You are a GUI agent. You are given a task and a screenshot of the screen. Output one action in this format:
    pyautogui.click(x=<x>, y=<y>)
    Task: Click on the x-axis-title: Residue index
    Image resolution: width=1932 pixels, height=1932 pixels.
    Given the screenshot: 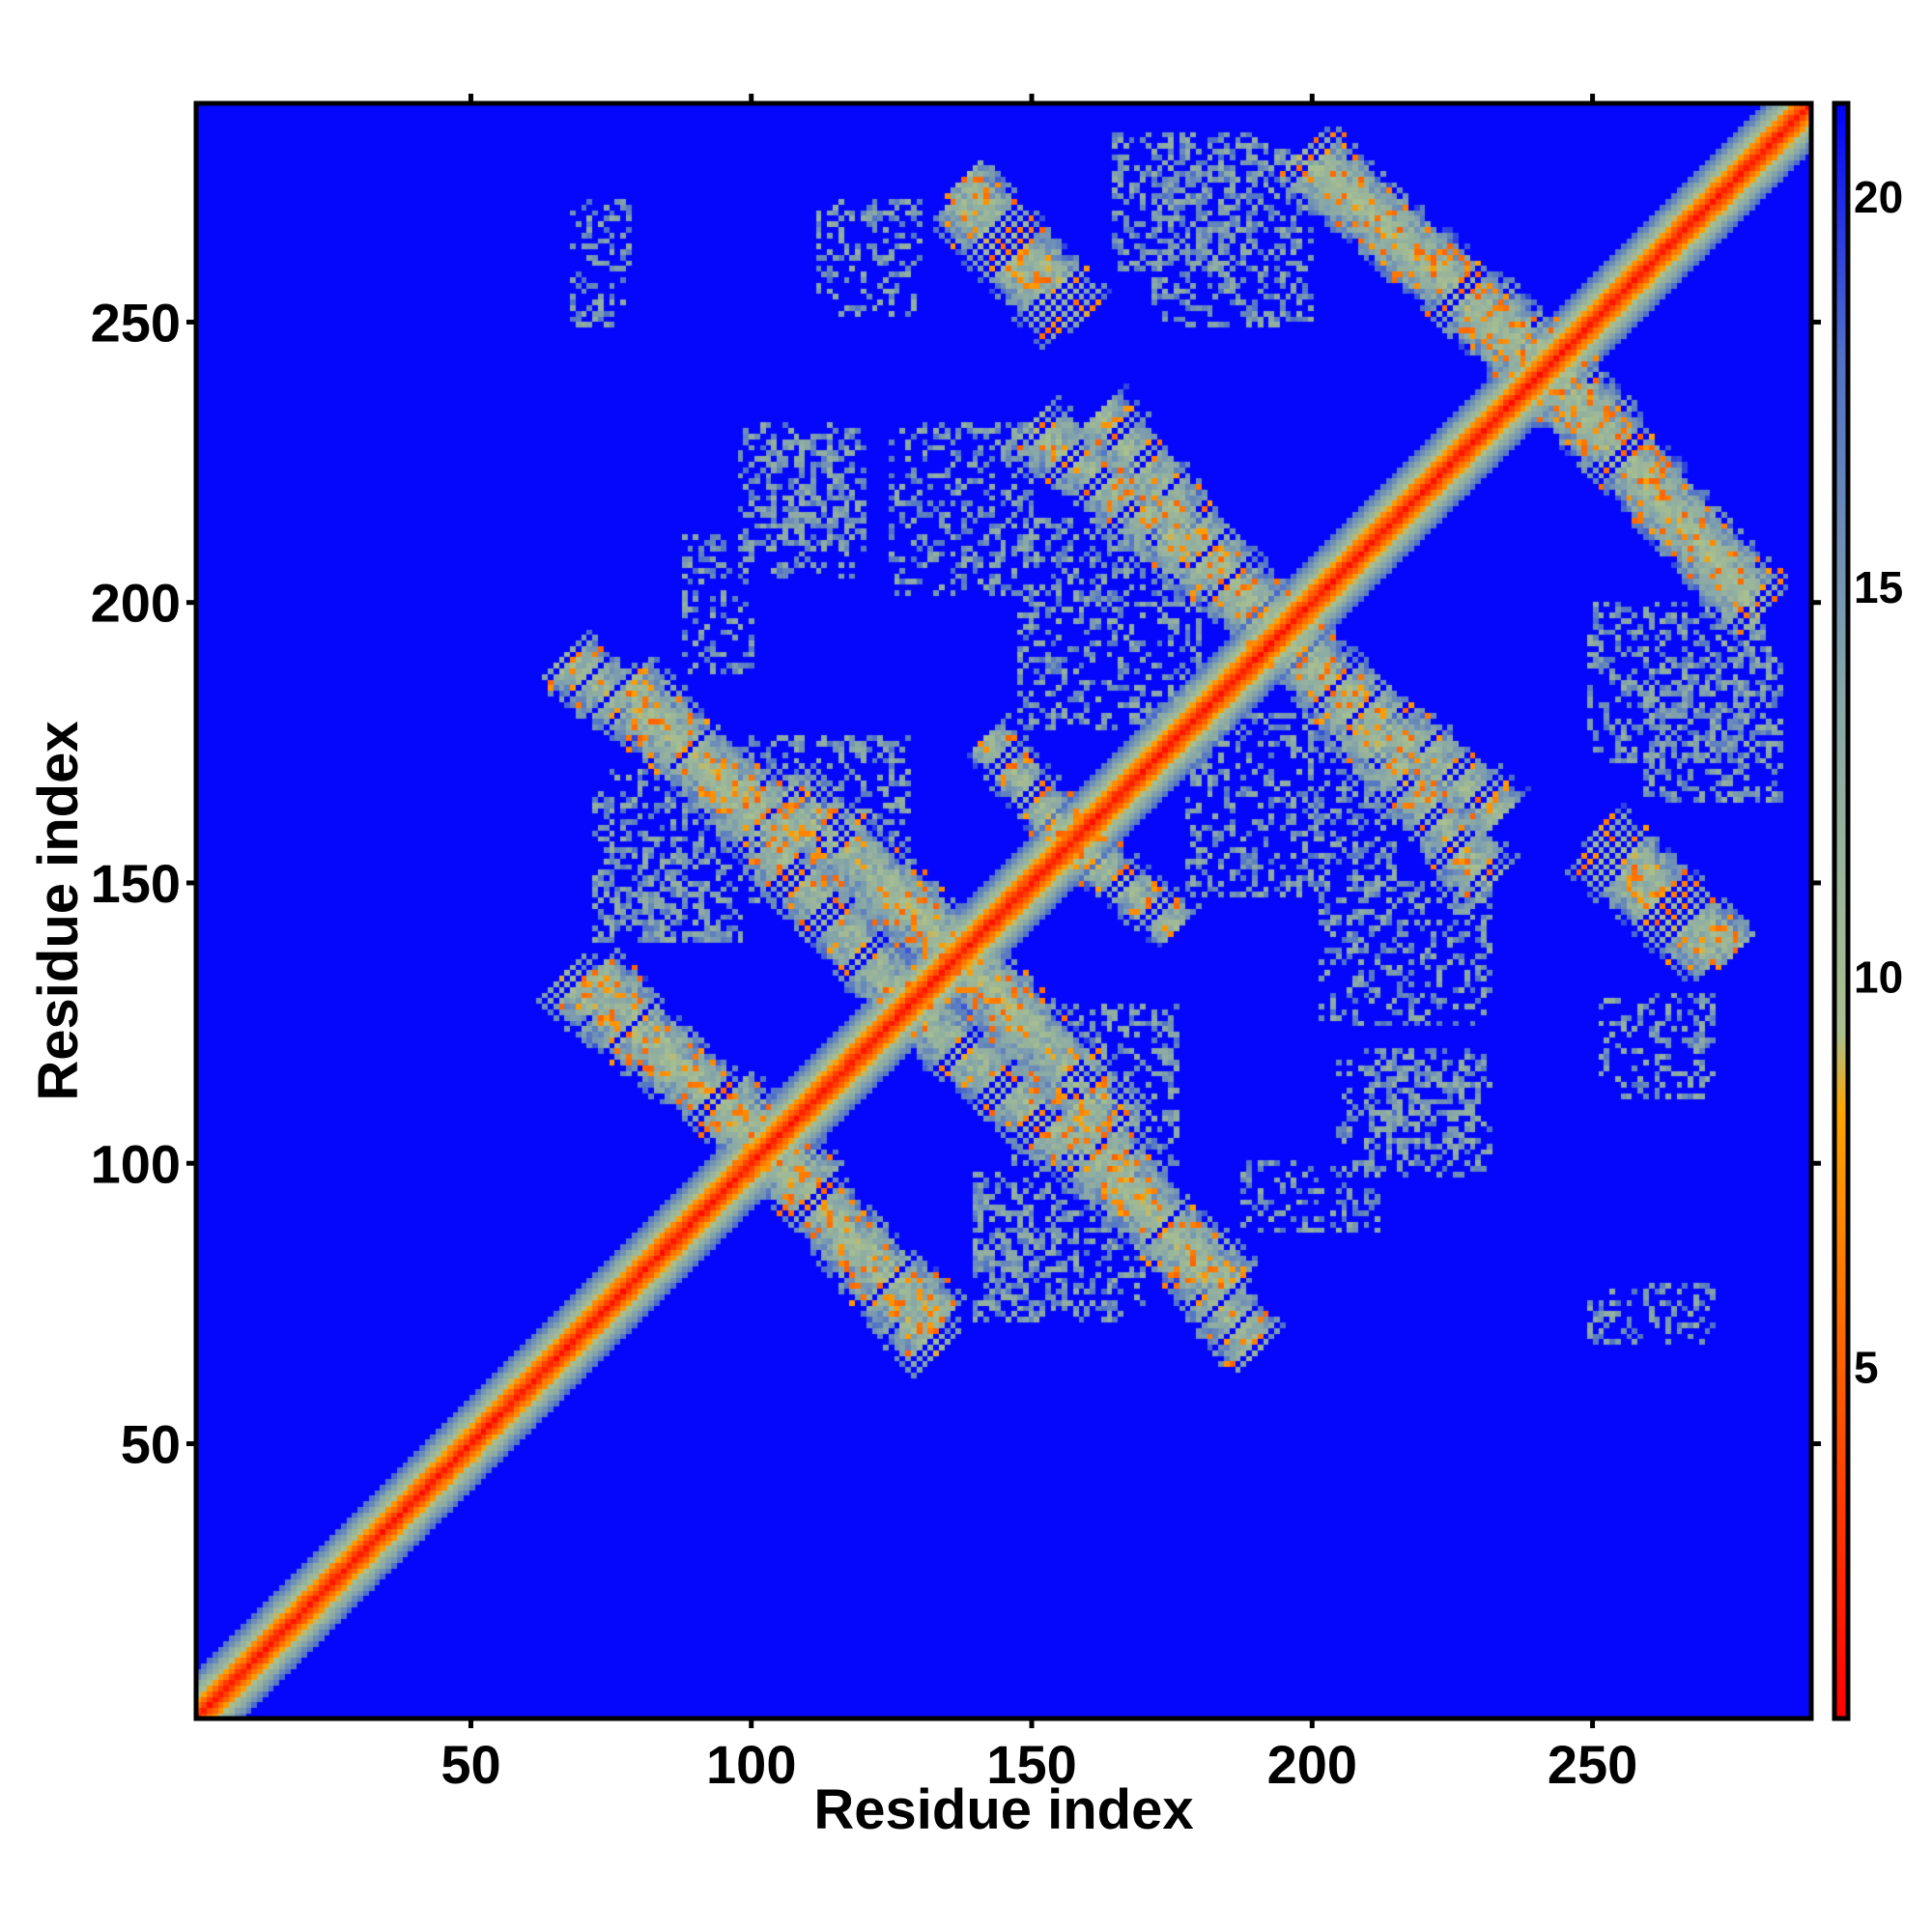 What is the action you would take?
    pyautogui.click(x=1003, y=1809)
    